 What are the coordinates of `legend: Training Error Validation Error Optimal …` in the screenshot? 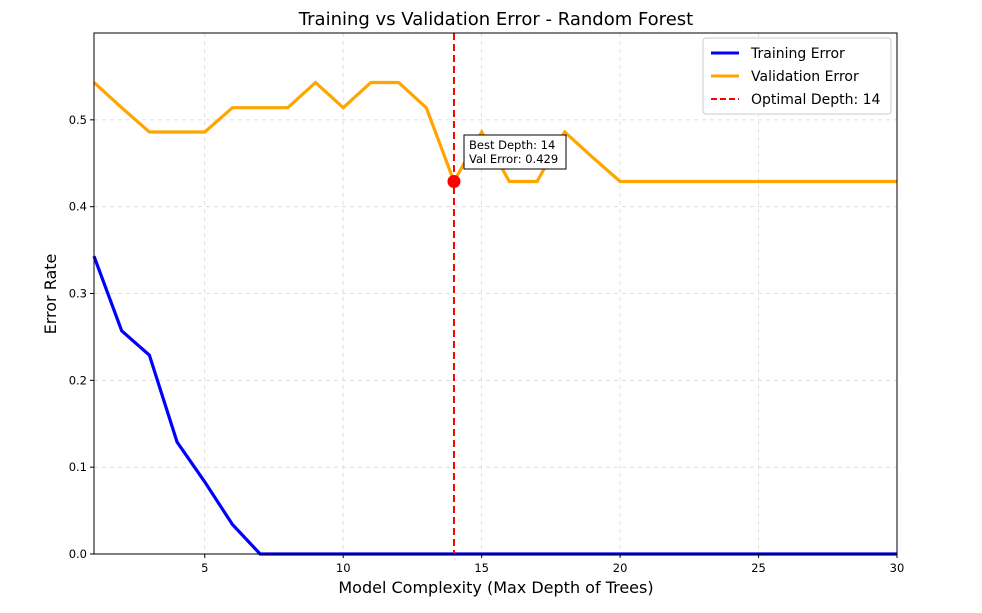 It's located at (797, 76).